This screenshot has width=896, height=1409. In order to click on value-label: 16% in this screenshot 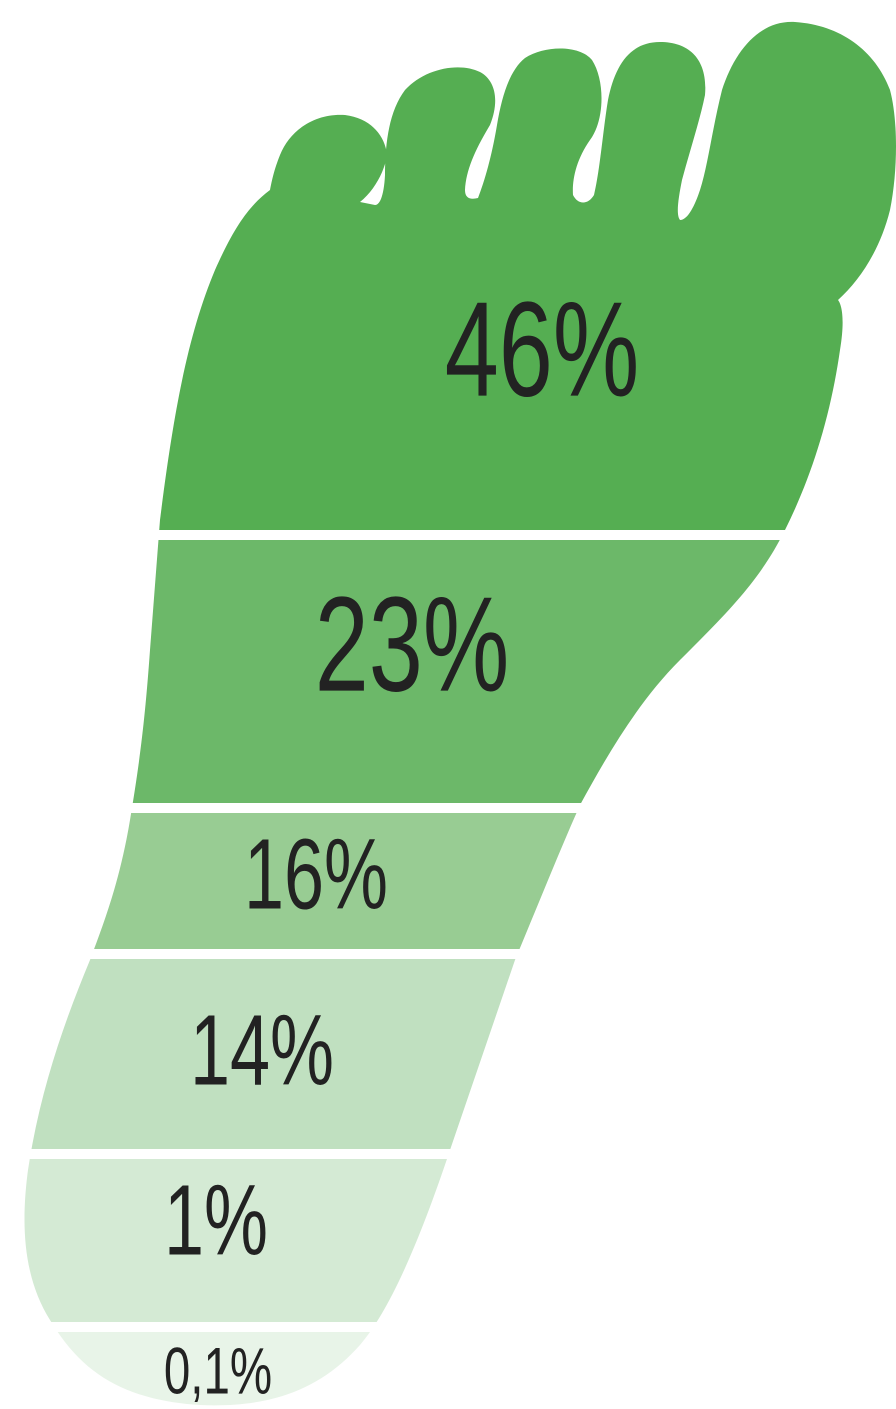, I will do `click(316, 874)`.